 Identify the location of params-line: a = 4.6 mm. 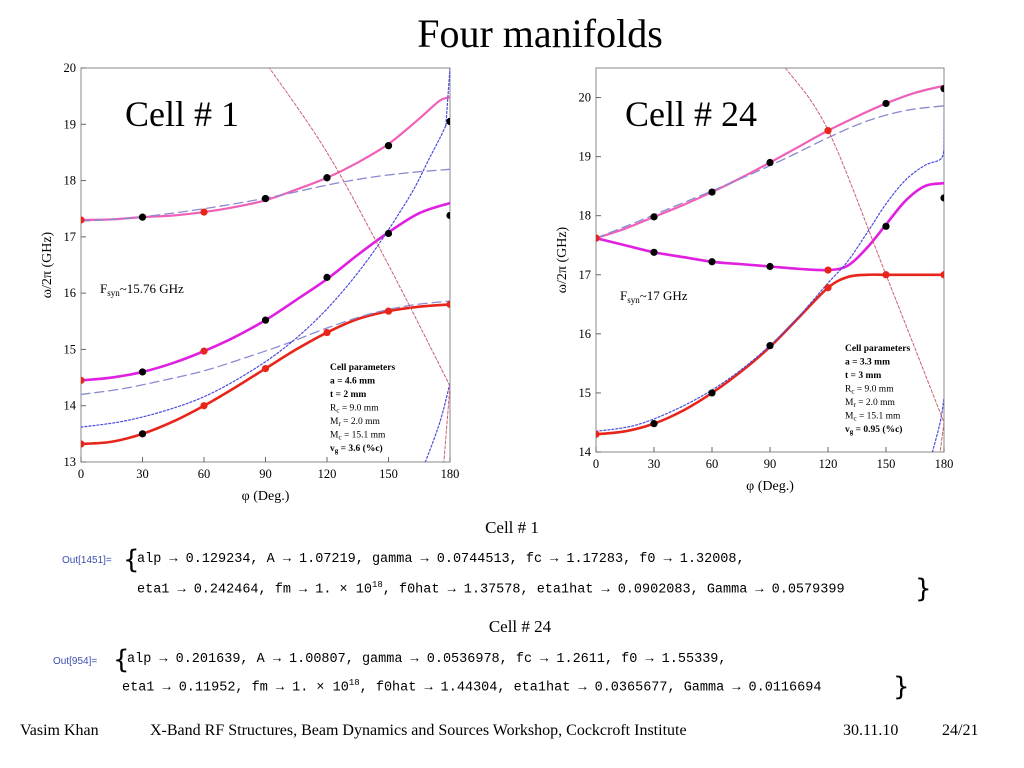
(352, 382).